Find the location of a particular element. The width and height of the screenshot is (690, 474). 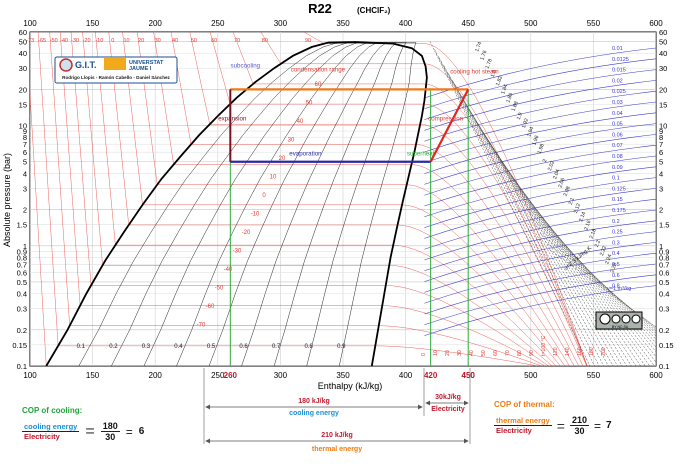

isotherm-label: -50 is located at coordinates (219, 289).